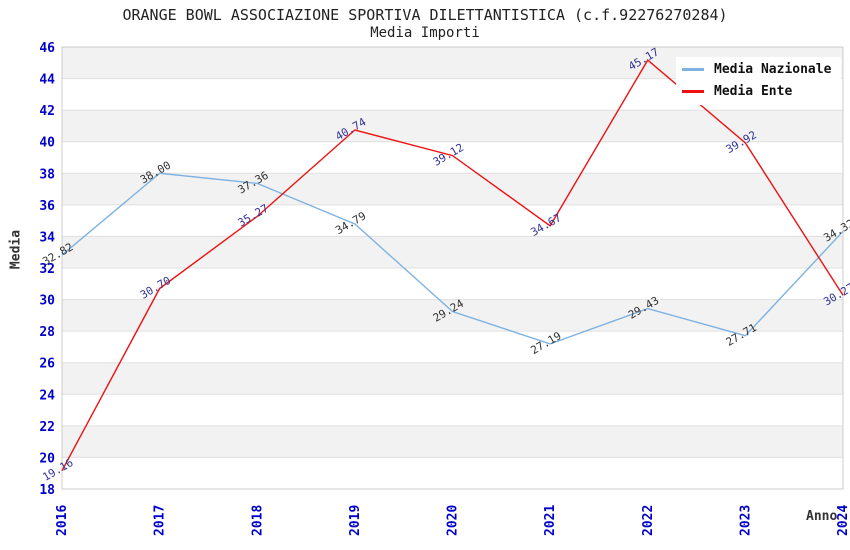  What do you see at coordinates (16, 249) in the screenshot?
I see `y-axis-label: Media` at bounding box center [16, 249].